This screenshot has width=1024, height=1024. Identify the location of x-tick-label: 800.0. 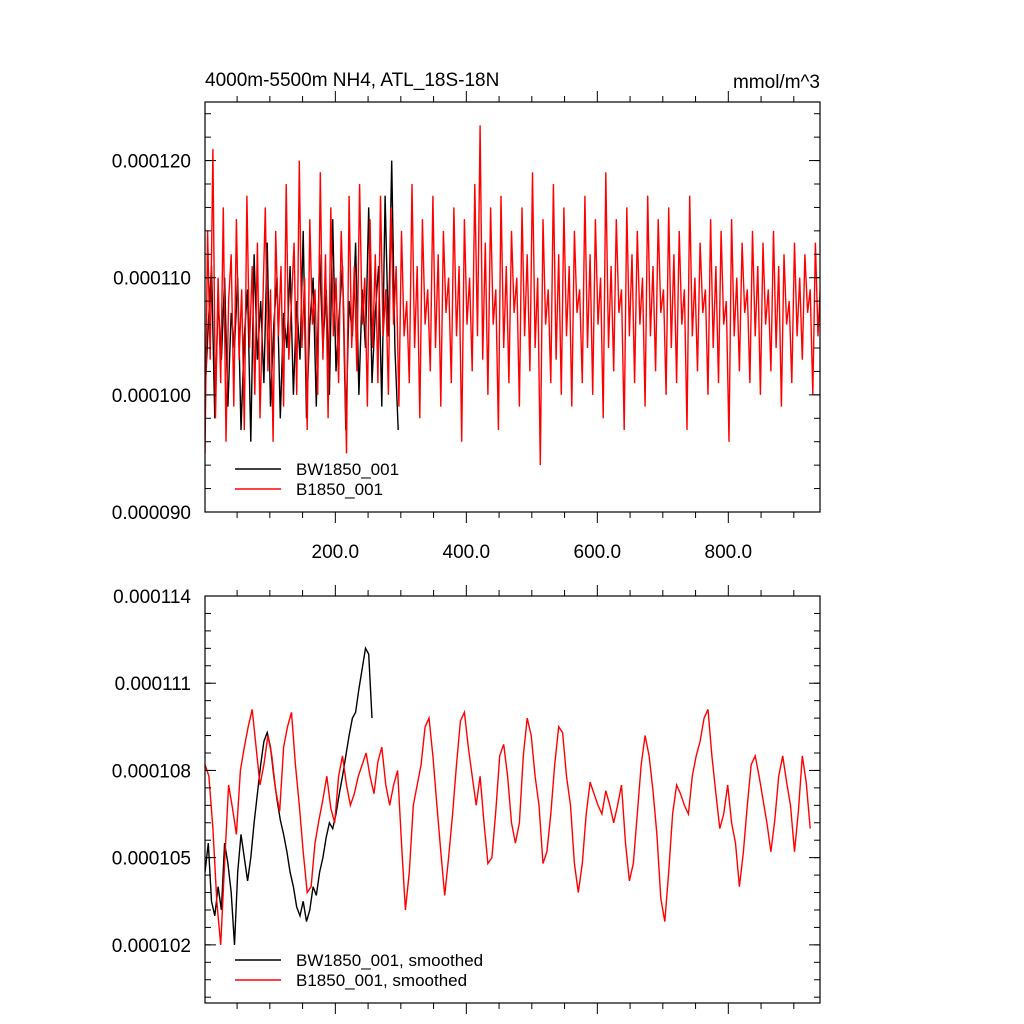
(729, 552).